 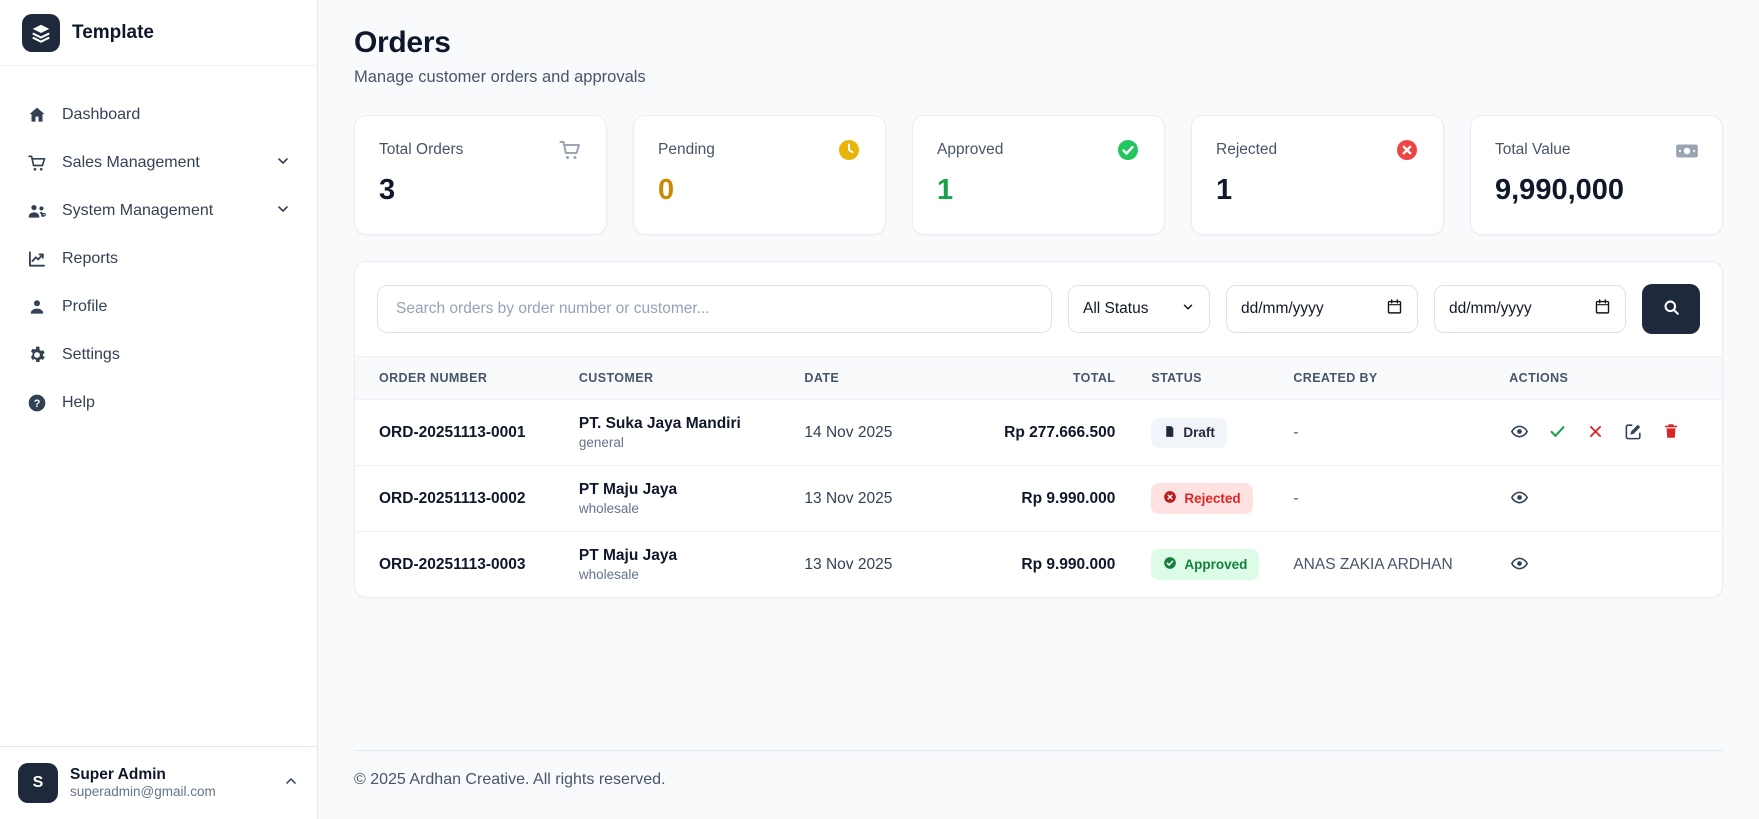 I want to click on stat-card-rejected: Rejected 1, so click(x=1317, y=175).